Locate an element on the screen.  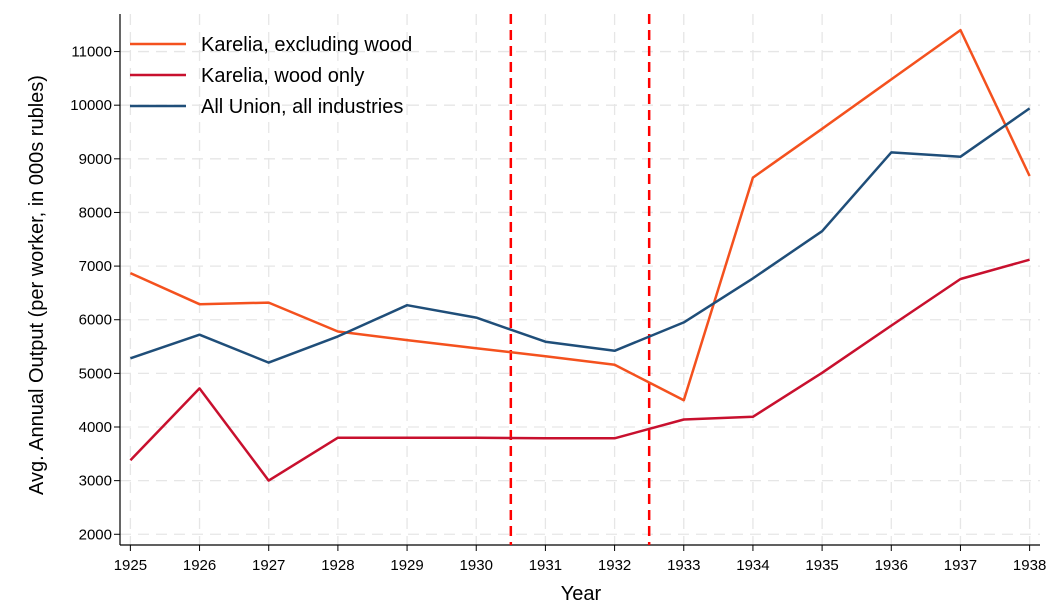
y-tick-label: 2000 is located at coordinates (95, 534).